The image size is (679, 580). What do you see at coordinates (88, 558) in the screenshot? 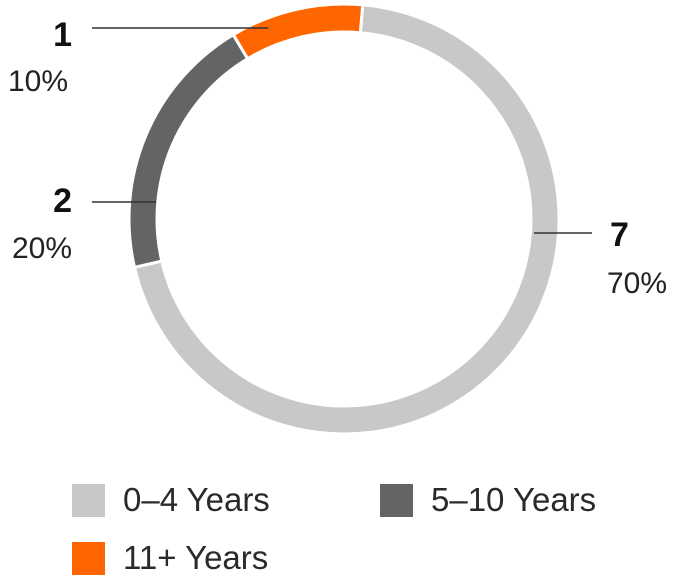
I see `legend-swatch-11-plus-years` at bounding box center [88, 558].